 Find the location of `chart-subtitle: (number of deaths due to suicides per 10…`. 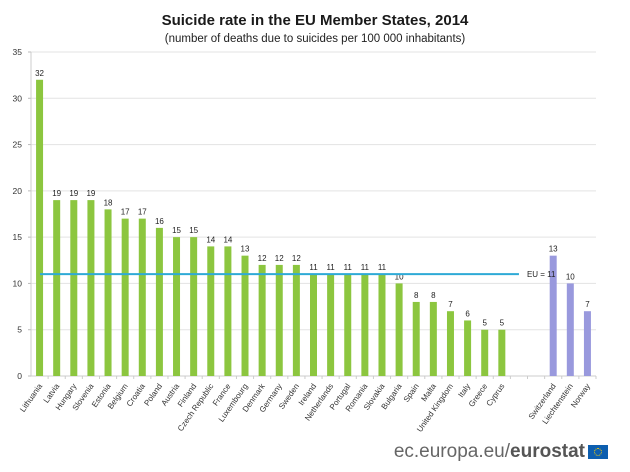

chart-subtitle: (number of deaths due to suicides per 10… is located at coordinates (315, 39).